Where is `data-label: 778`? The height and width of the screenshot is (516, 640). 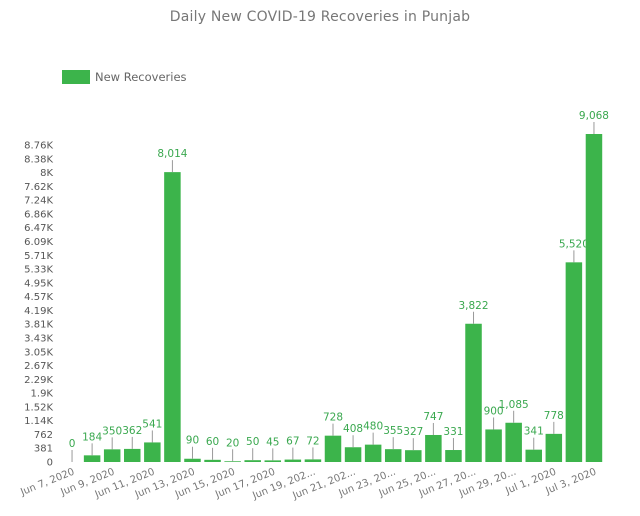
data-label: 778 is located at coordinates (554, 416).